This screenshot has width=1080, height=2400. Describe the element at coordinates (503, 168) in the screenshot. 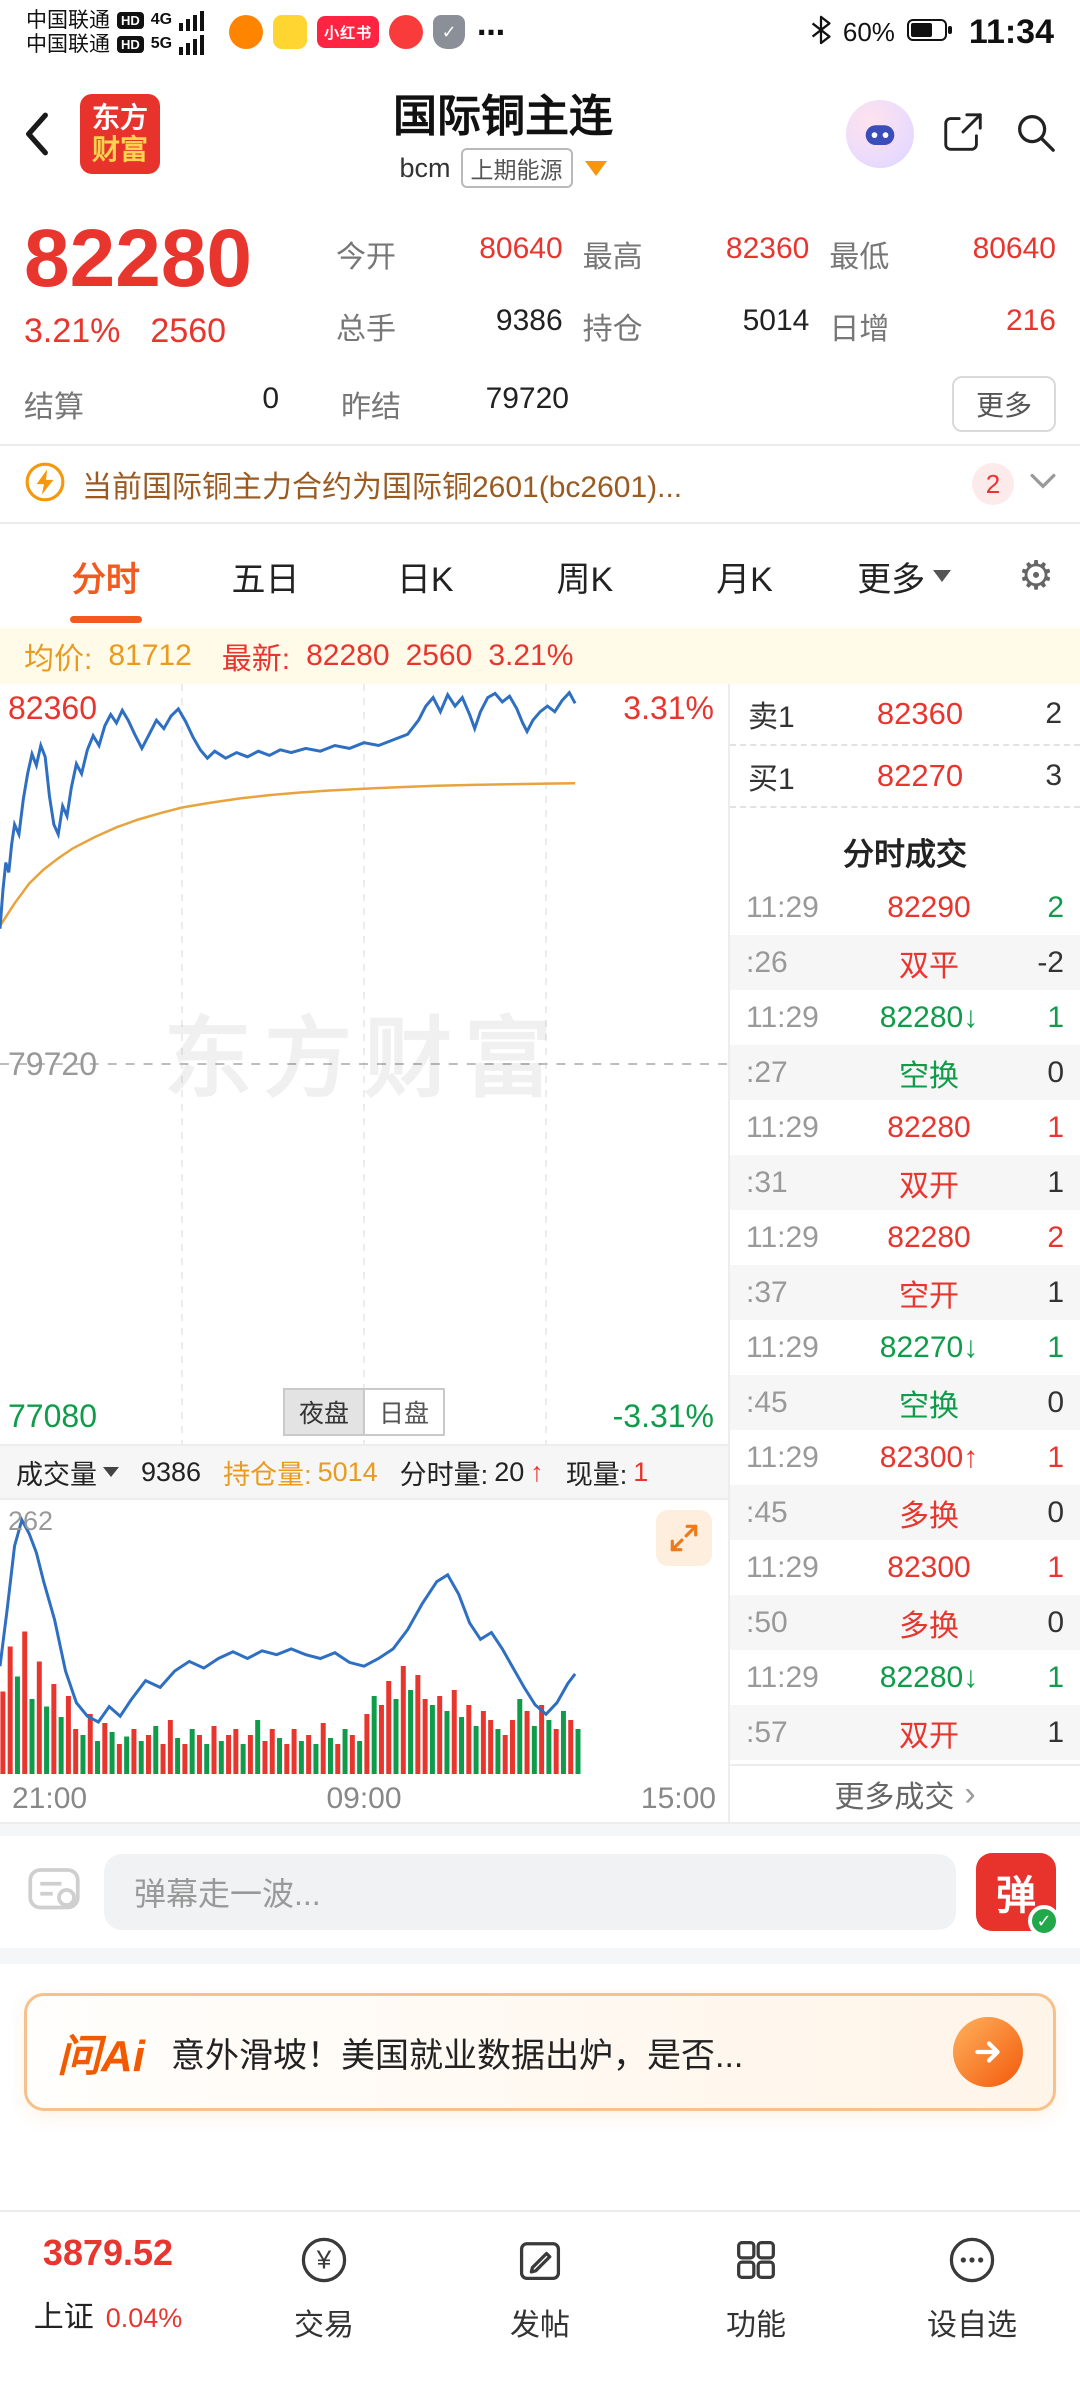

I see `contract-selector: bcm 上期能源` at that location.